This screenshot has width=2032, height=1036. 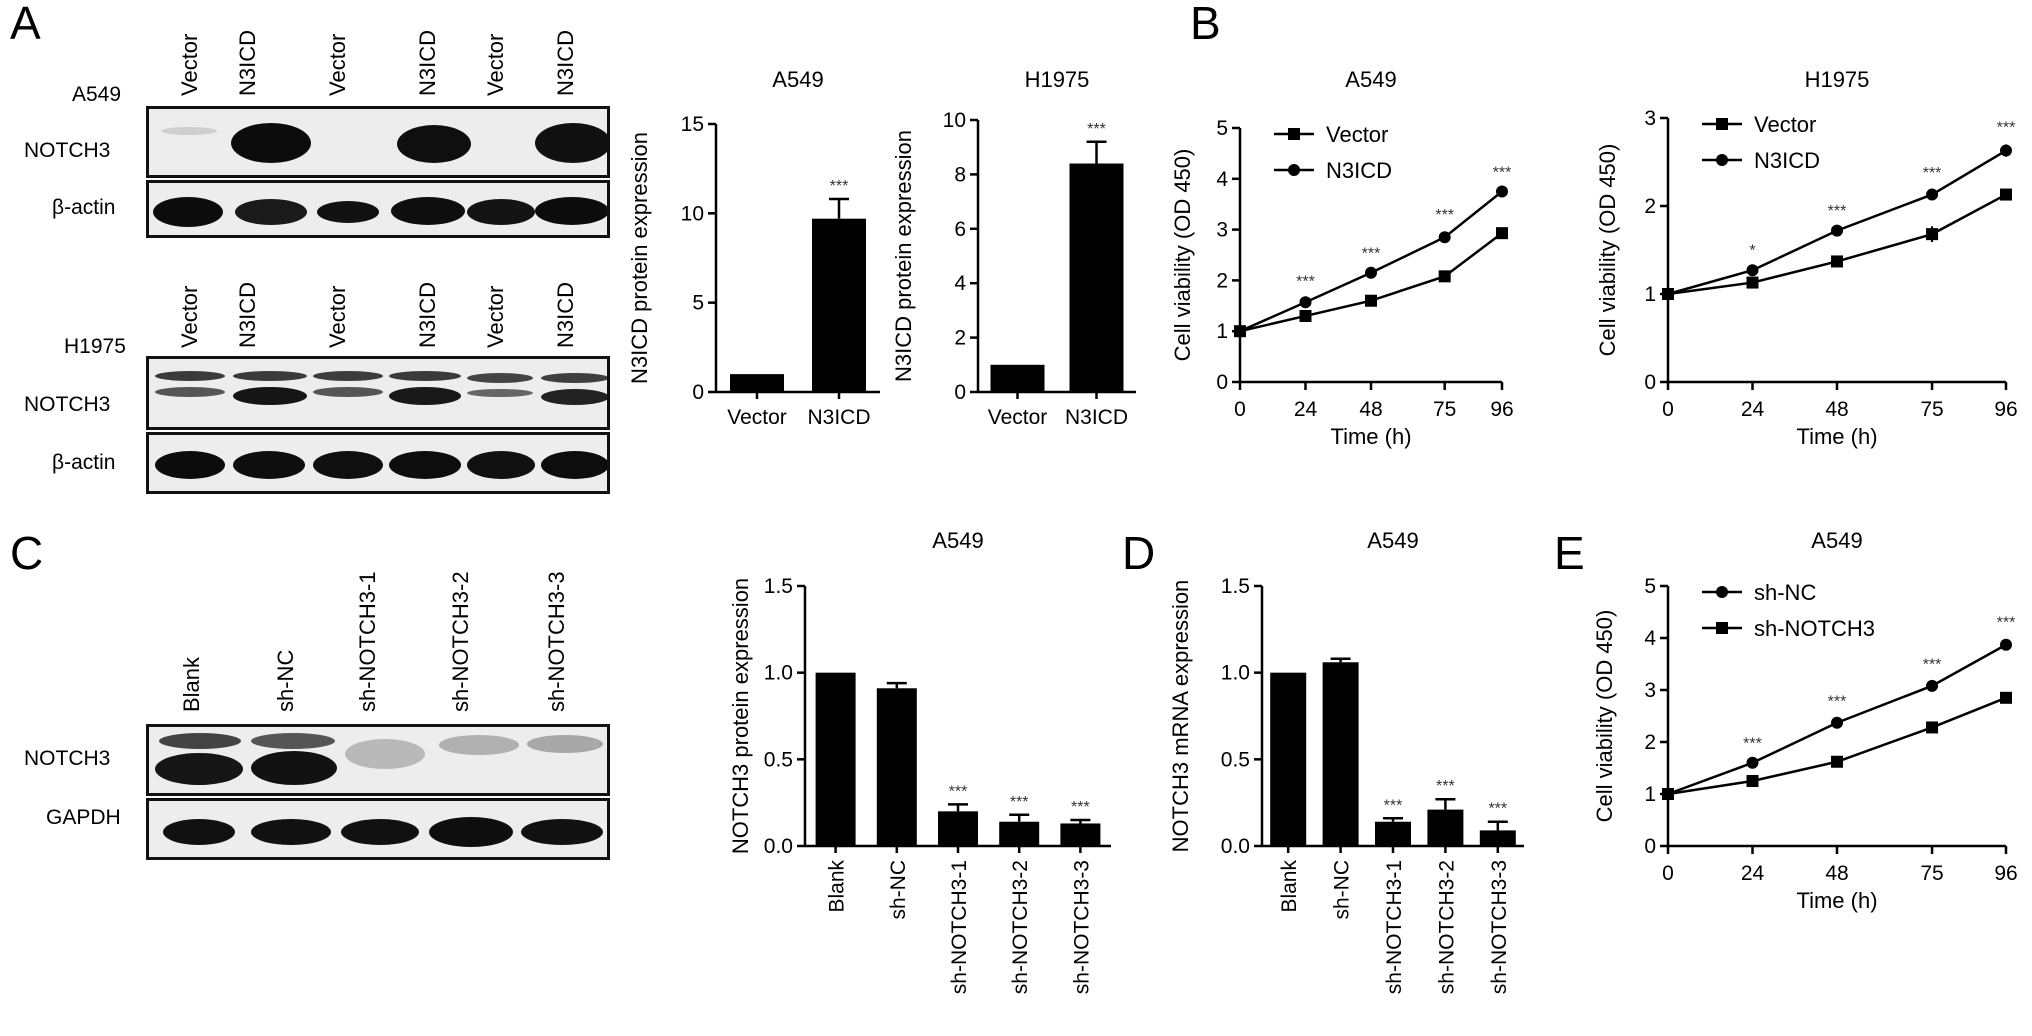 I want to click on y-axis-label: N3ICD protein expression, so click(x=639, y=258).